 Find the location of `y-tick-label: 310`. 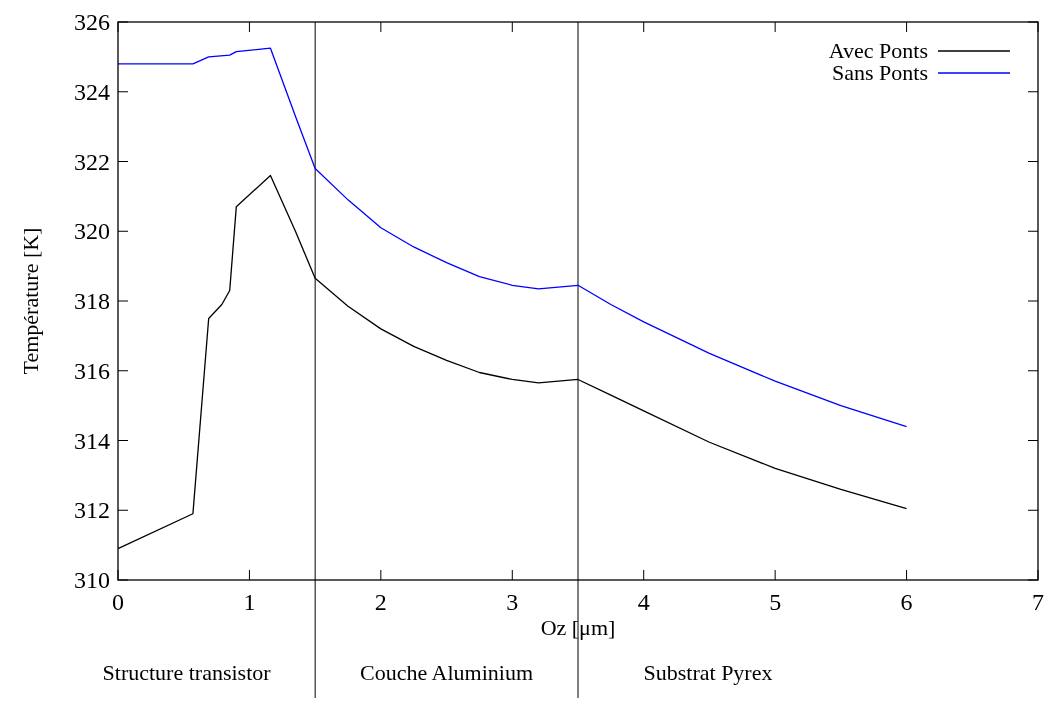

y-tick-label: 310 is located at coordinates (92, 580).